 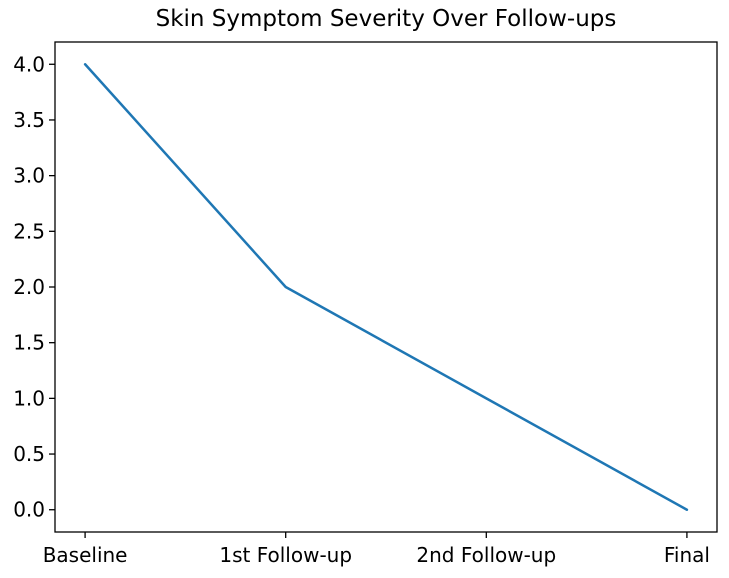 What do you see at coordinates (687, 555) in the screenshot?
I see `x-tick-label: Final` at bounding box center [687, 555].